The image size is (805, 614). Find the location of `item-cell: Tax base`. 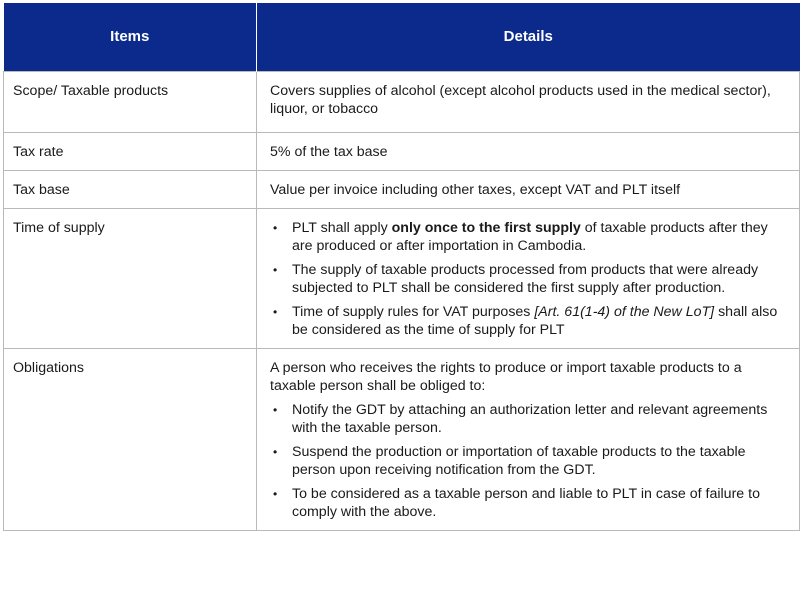

item-cell: Tax base is located at coordinates (130, 189).